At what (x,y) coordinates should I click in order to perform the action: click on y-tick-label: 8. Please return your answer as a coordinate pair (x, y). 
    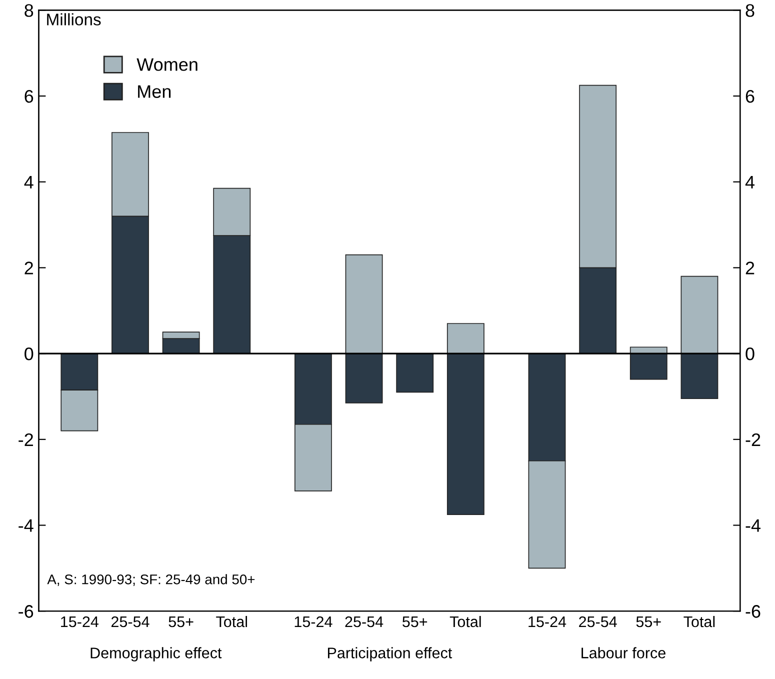
    Looking at the image, I should click on (29, 10).